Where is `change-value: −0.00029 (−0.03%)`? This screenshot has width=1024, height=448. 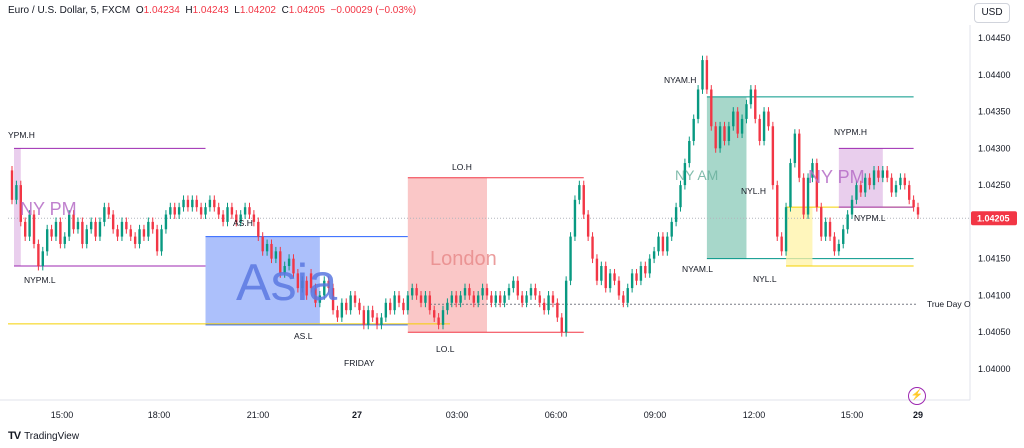
change-value: −0.00029 (−0.03%) is located at coordinates (373, 10).